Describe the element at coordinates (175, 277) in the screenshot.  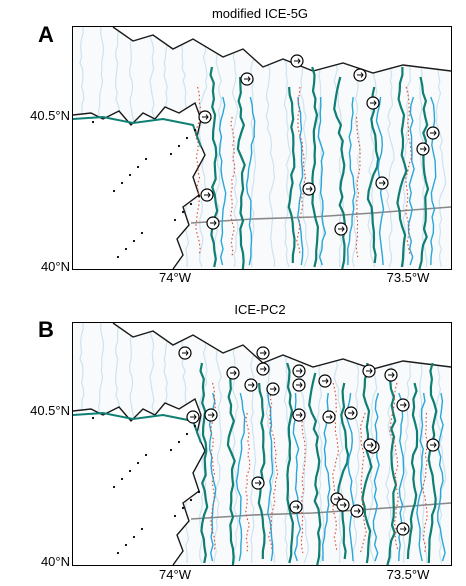
I see `panel-a-lon-label-74: 74°W` at that location.